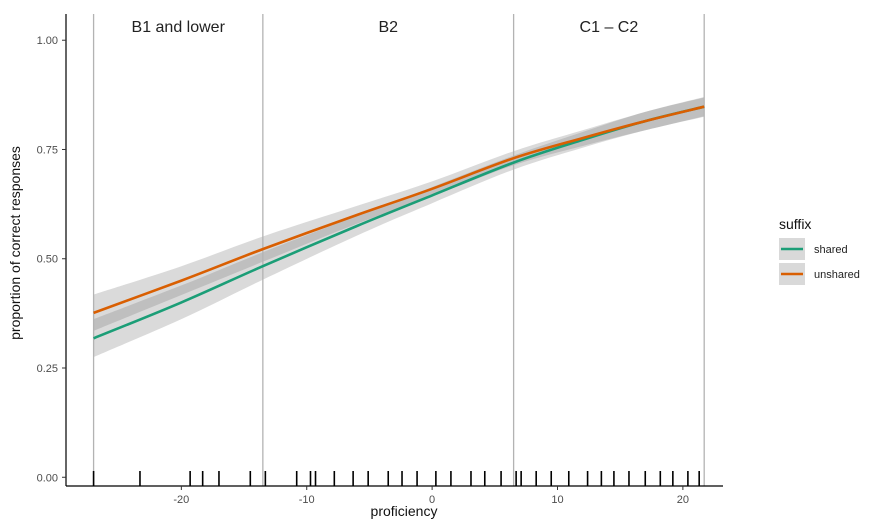 Image resolution: width=875 pixels, height=522 pixels. Describe the element at coordinates (683, 500) in the screenshot. I see `x-tick-label: 20` at that location.